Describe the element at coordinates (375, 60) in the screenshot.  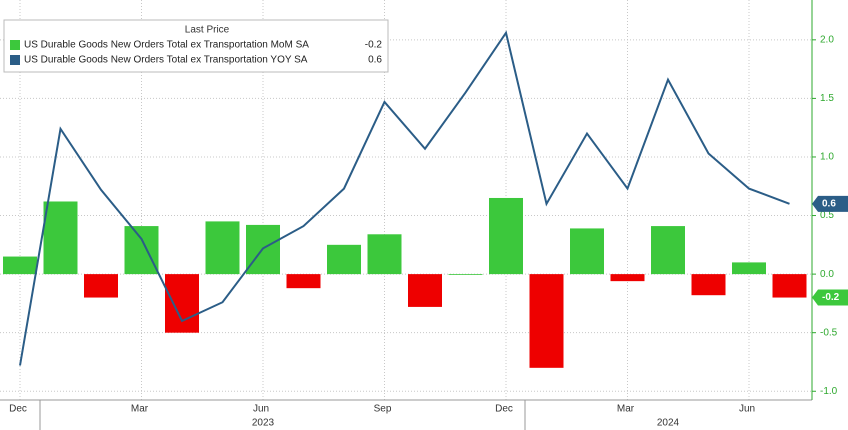
I see `legend-value: 0.6` at that location.